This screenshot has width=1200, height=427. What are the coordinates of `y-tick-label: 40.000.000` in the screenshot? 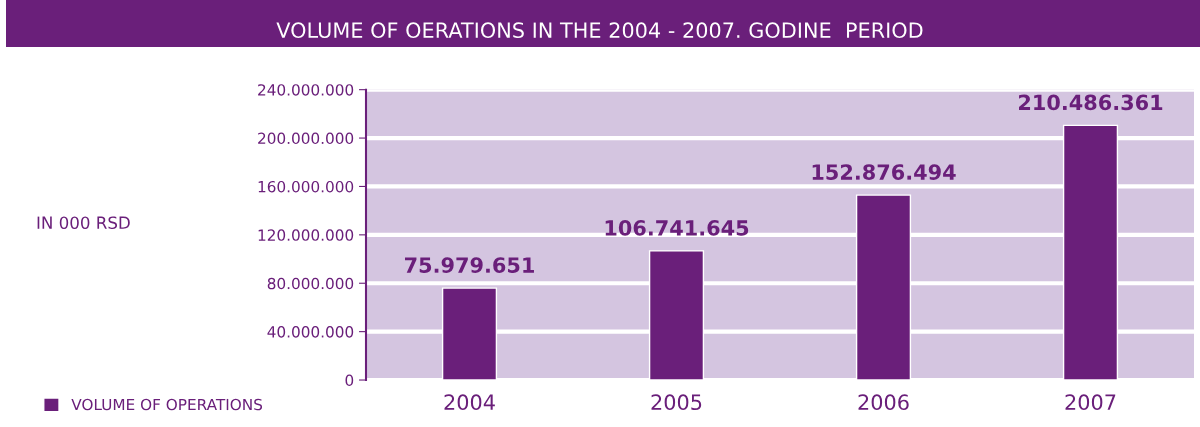 It's located at (310, 332).